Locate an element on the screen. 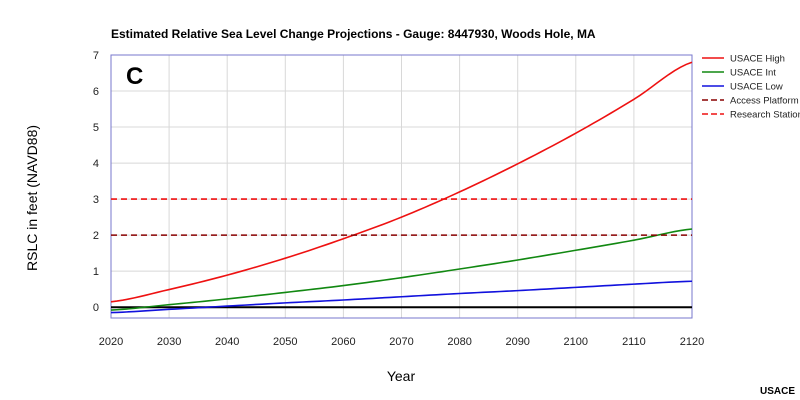 The height and width of the screenshot is (400, 800). x-tick-label: 2120 is located at coordinates (692, 342).